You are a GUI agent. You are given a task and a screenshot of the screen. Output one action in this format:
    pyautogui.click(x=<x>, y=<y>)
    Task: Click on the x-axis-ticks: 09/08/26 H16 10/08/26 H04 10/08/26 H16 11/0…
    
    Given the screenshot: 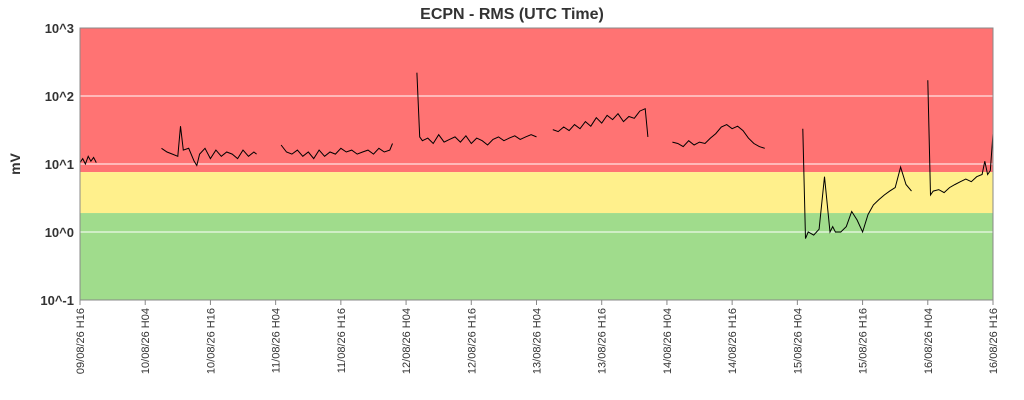 What is the action you would take?
    pyautogui.click(x=537, y=341)
    